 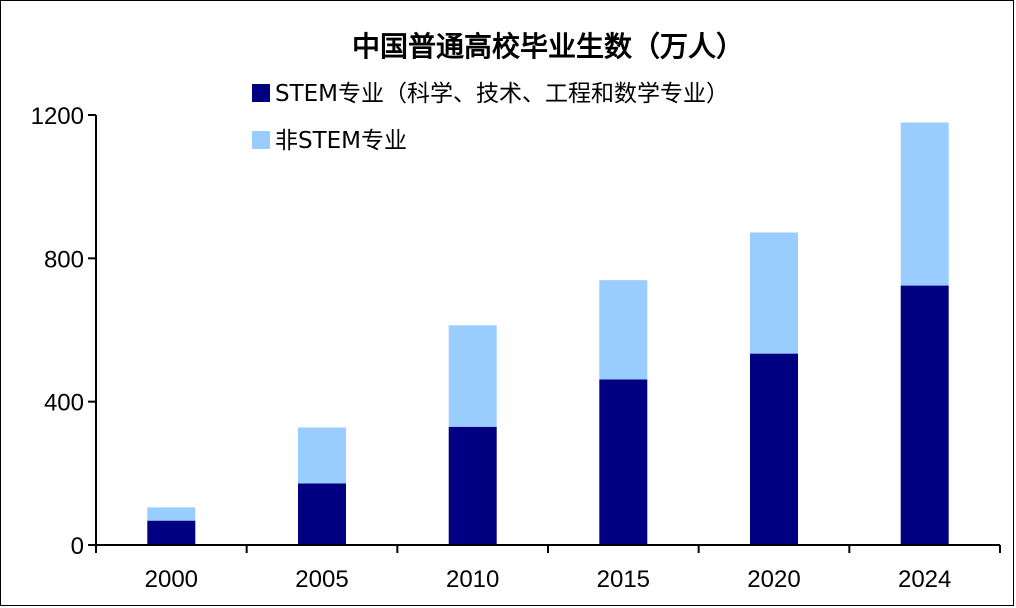 I want to click on bar-stem-2010, so click(x=472, y=486).